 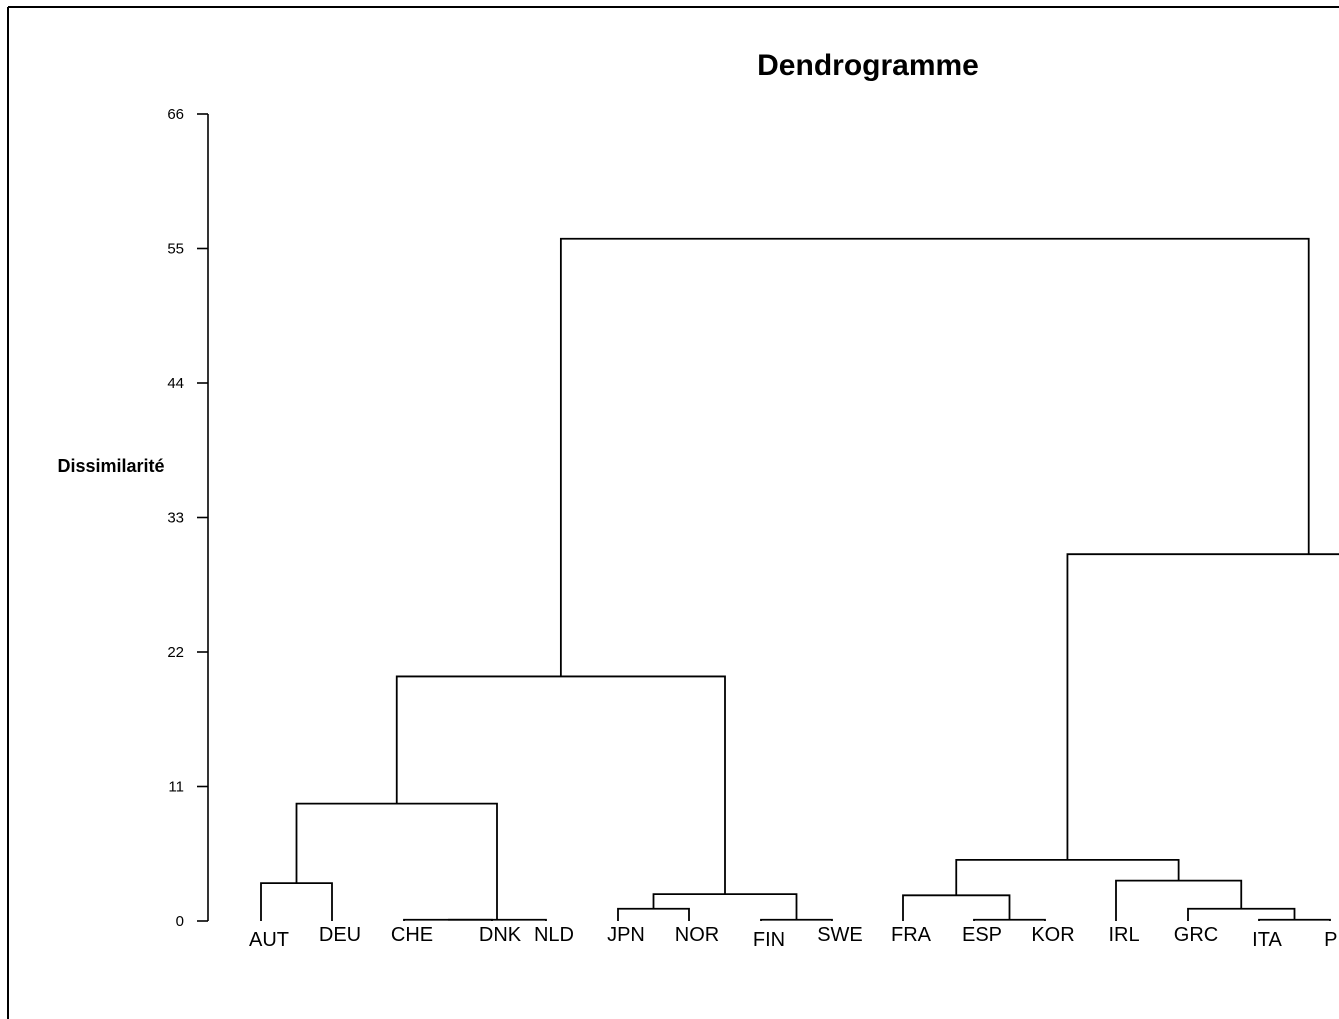 What do you see at coordinates (175, 383) in the screenshot?
I see `y-tick-label: 44` at bounding box center [175, 383].